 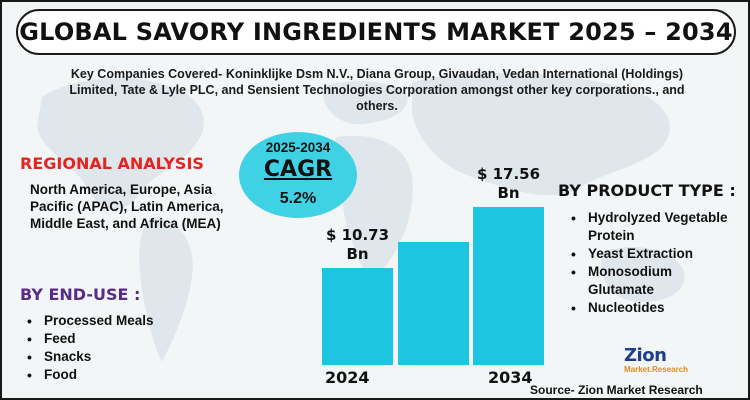 I want to click on end-use-heading: BY END-USE :, so click(x=80, y=294).